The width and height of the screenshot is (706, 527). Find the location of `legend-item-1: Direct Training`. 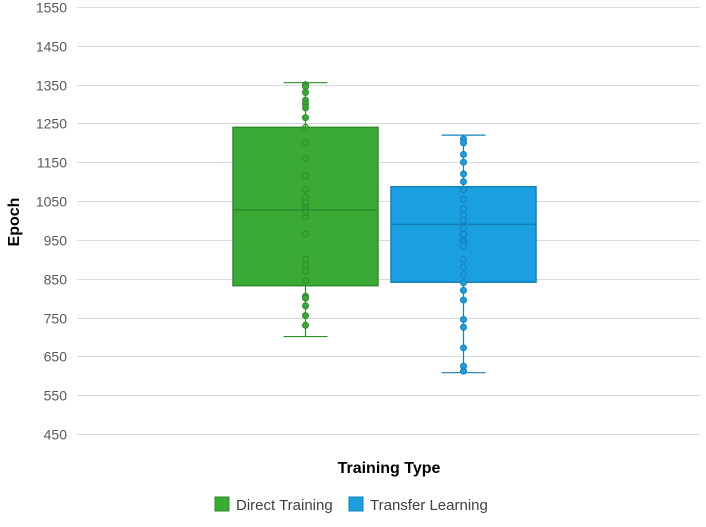

legend-item-1: Direct Training is located at coordinates (273, 505).